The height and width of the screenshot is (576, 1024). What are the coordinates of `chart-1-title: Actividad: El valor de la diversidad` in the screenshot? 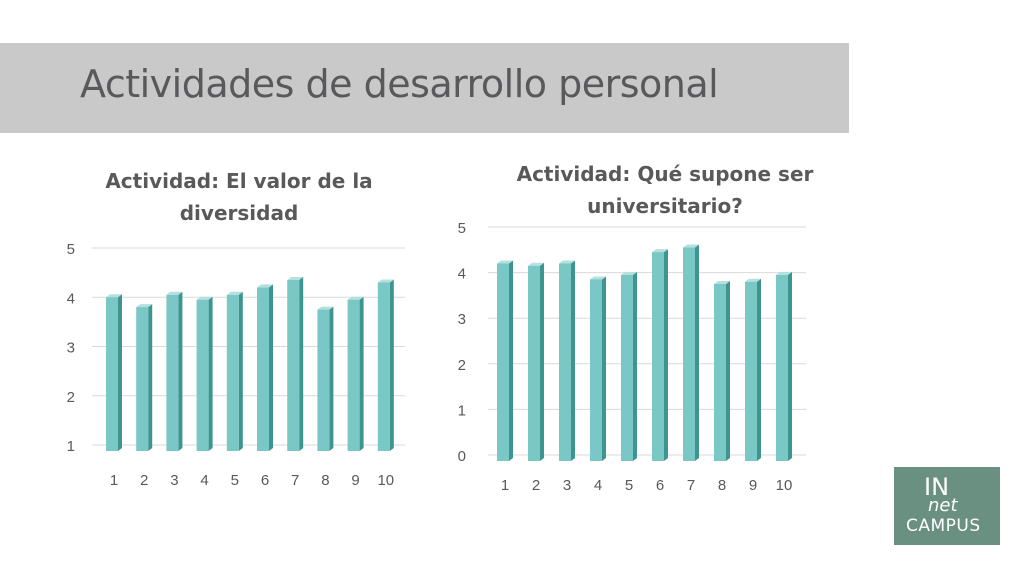 It's located at (239, 197).